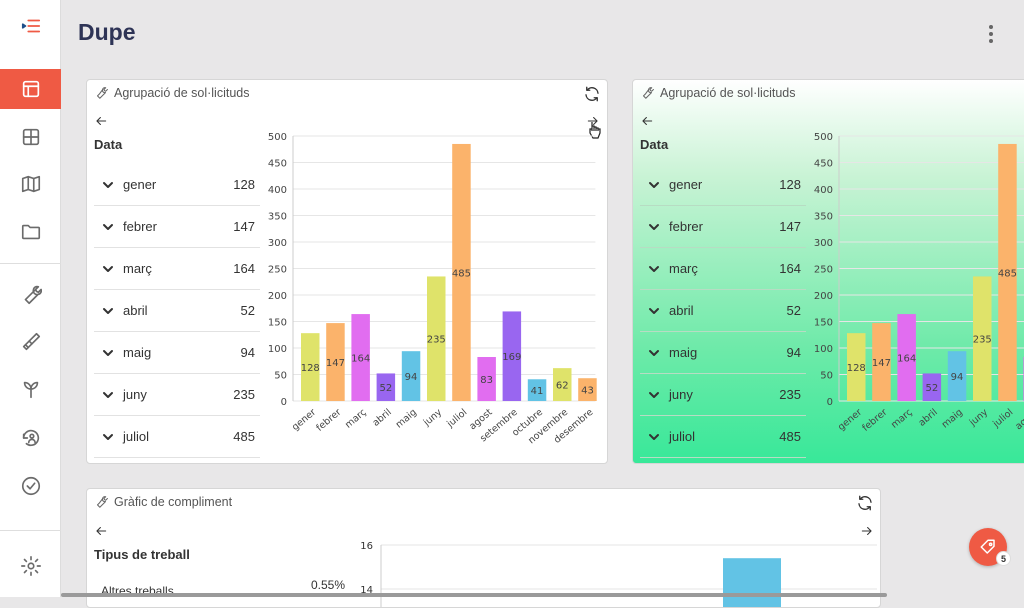 The width and height of the screenshot is (1024, 608). What do you see at coordinates (30, 438) in the screenshot?
I see `history-user-icon` at bounding box center [30, 438].